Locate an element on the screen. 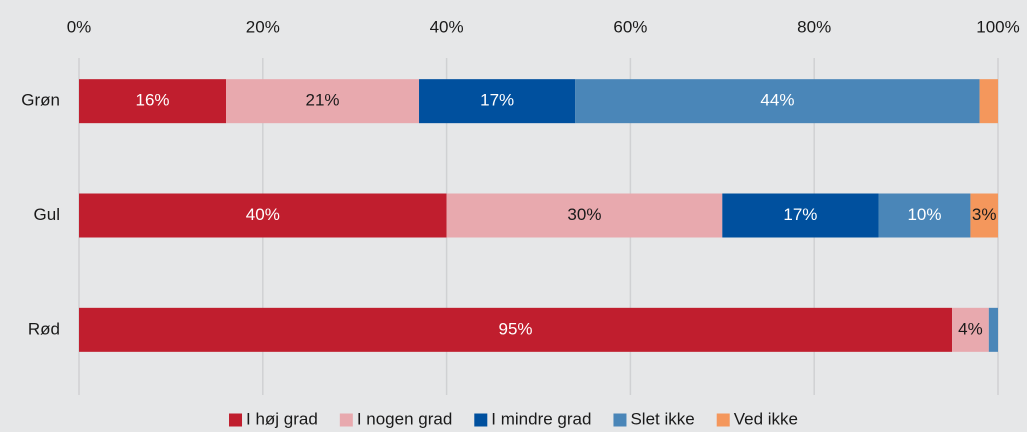  data-label: 95% is located at coordinates (516, 328).